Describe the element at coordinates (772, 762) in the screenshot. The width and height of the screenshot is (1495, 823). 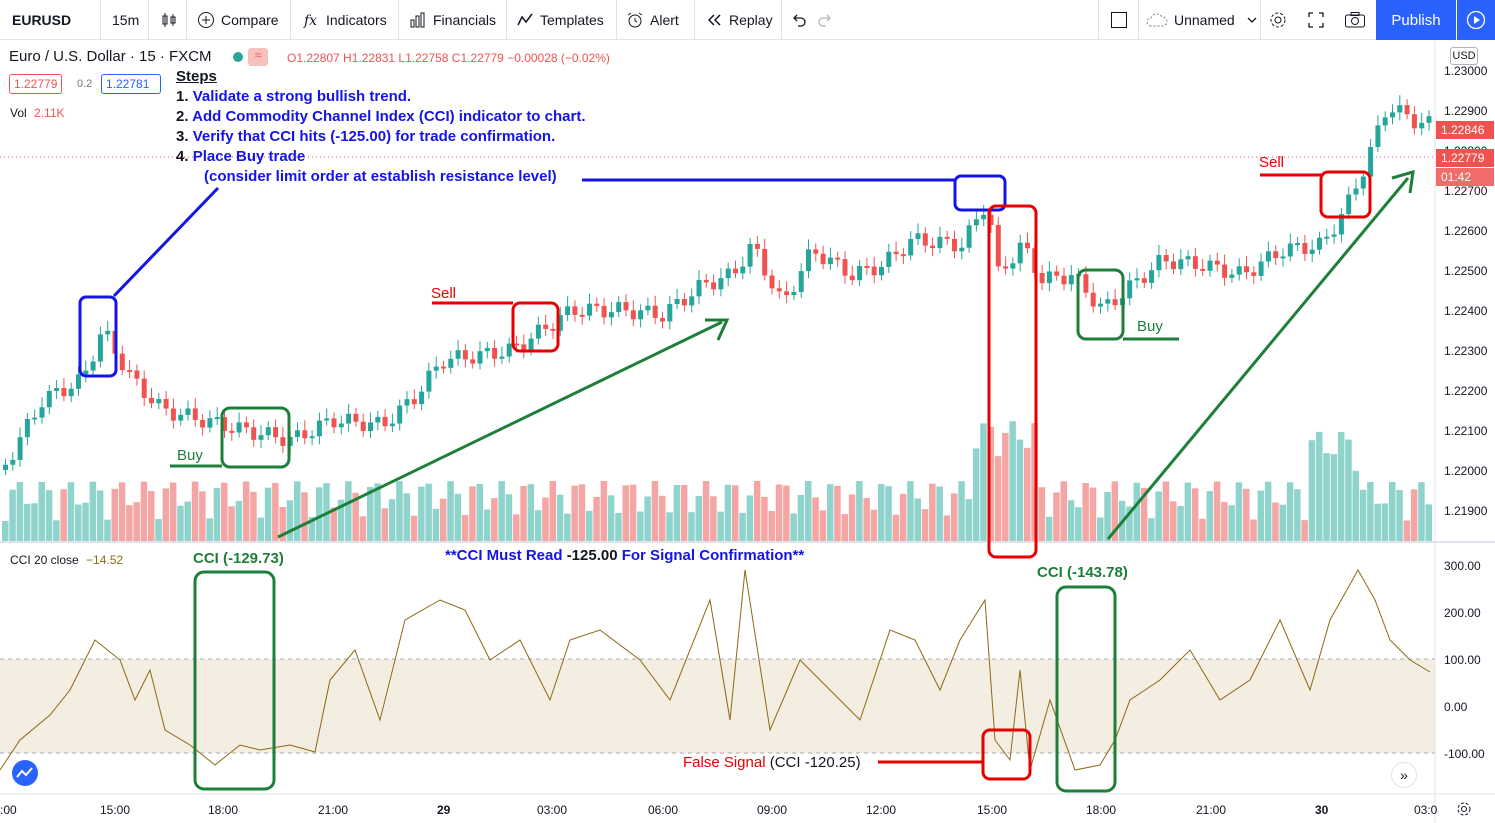
I see `false-signal-note: False Signal (CCI -120.25)` at that location.